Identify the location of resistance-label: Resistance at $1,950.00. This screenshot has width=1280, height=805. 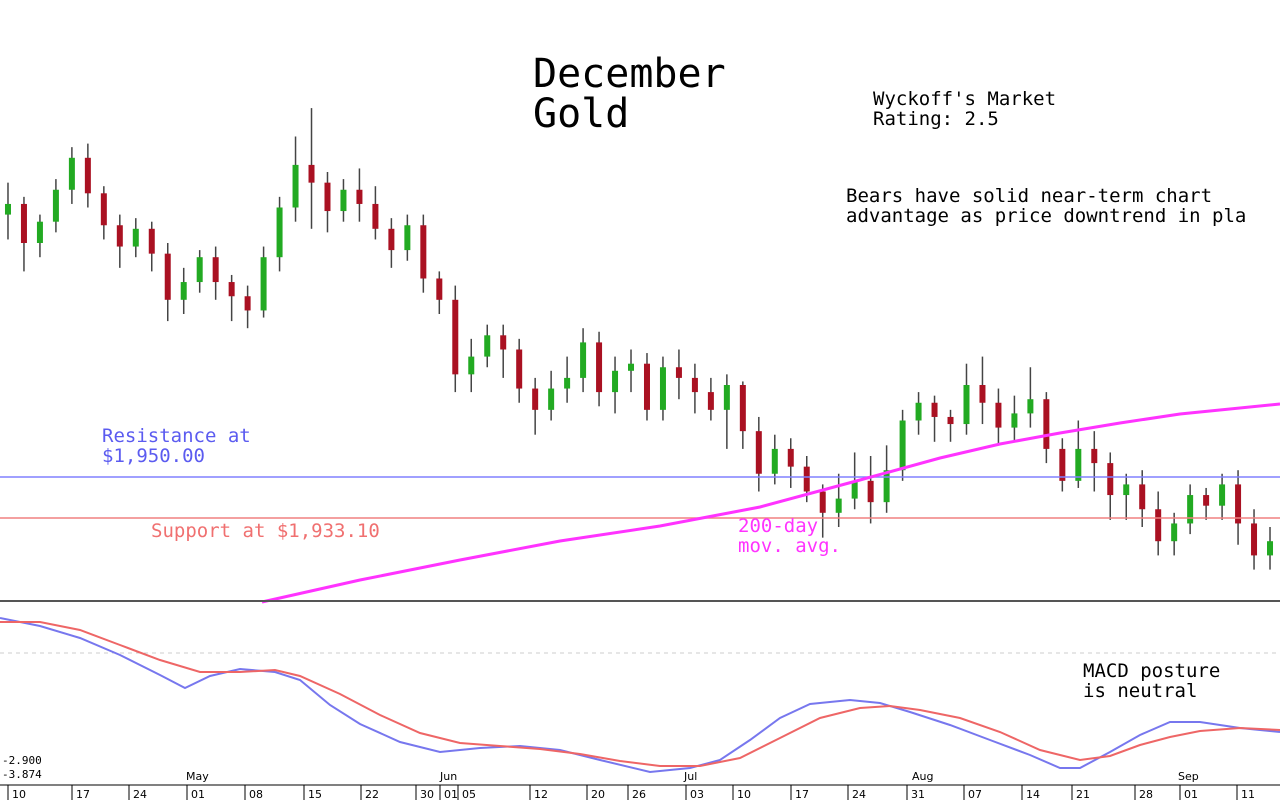
(176, 446).